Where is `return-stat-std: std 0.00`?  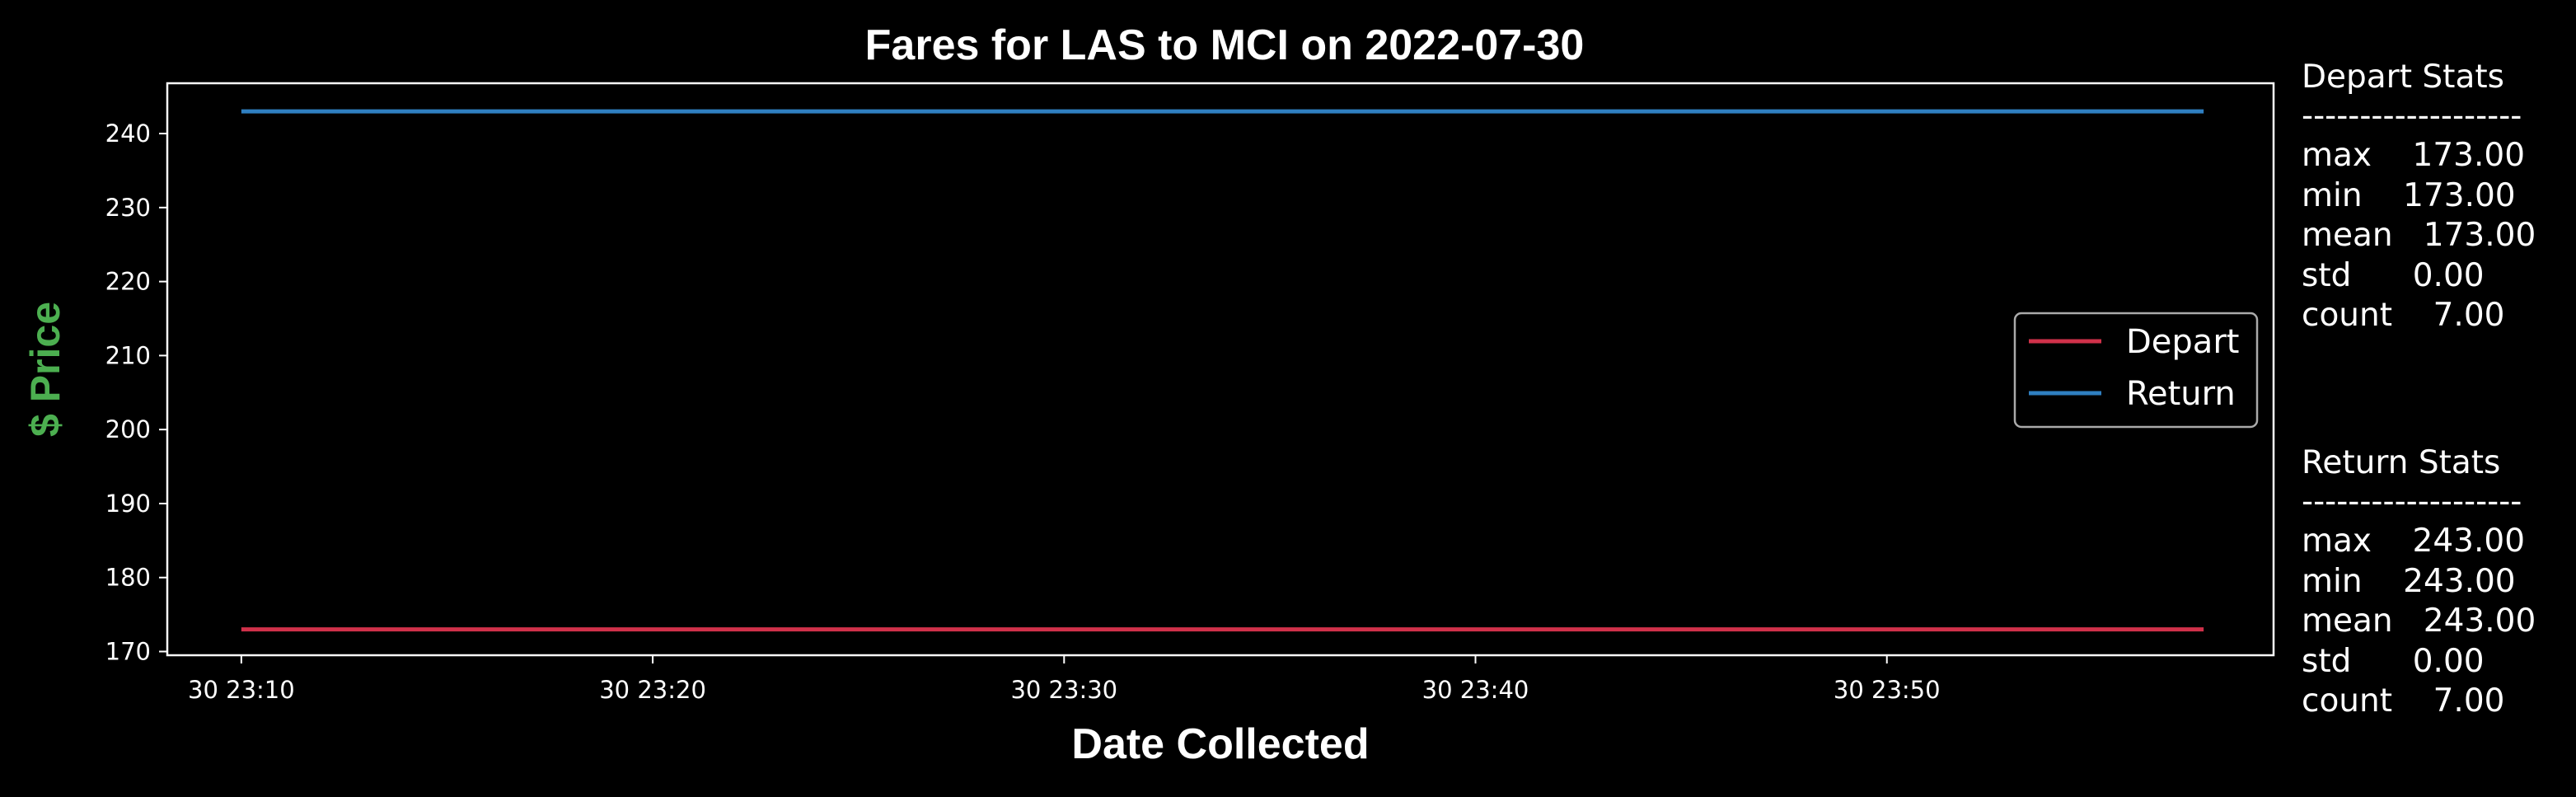
return-stat-std: std 0.00 is located at coordinates (2393, 661).